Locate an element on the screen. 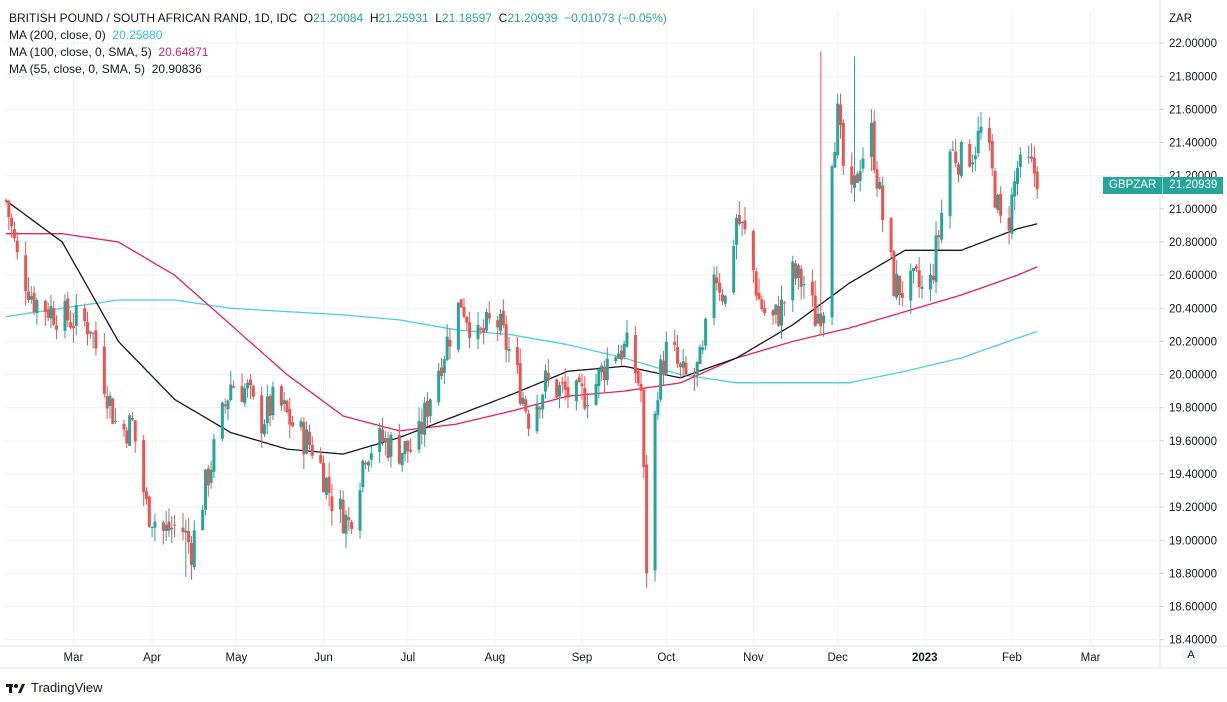  time-tick-label: Feb is located at coordinates (1012, 658).